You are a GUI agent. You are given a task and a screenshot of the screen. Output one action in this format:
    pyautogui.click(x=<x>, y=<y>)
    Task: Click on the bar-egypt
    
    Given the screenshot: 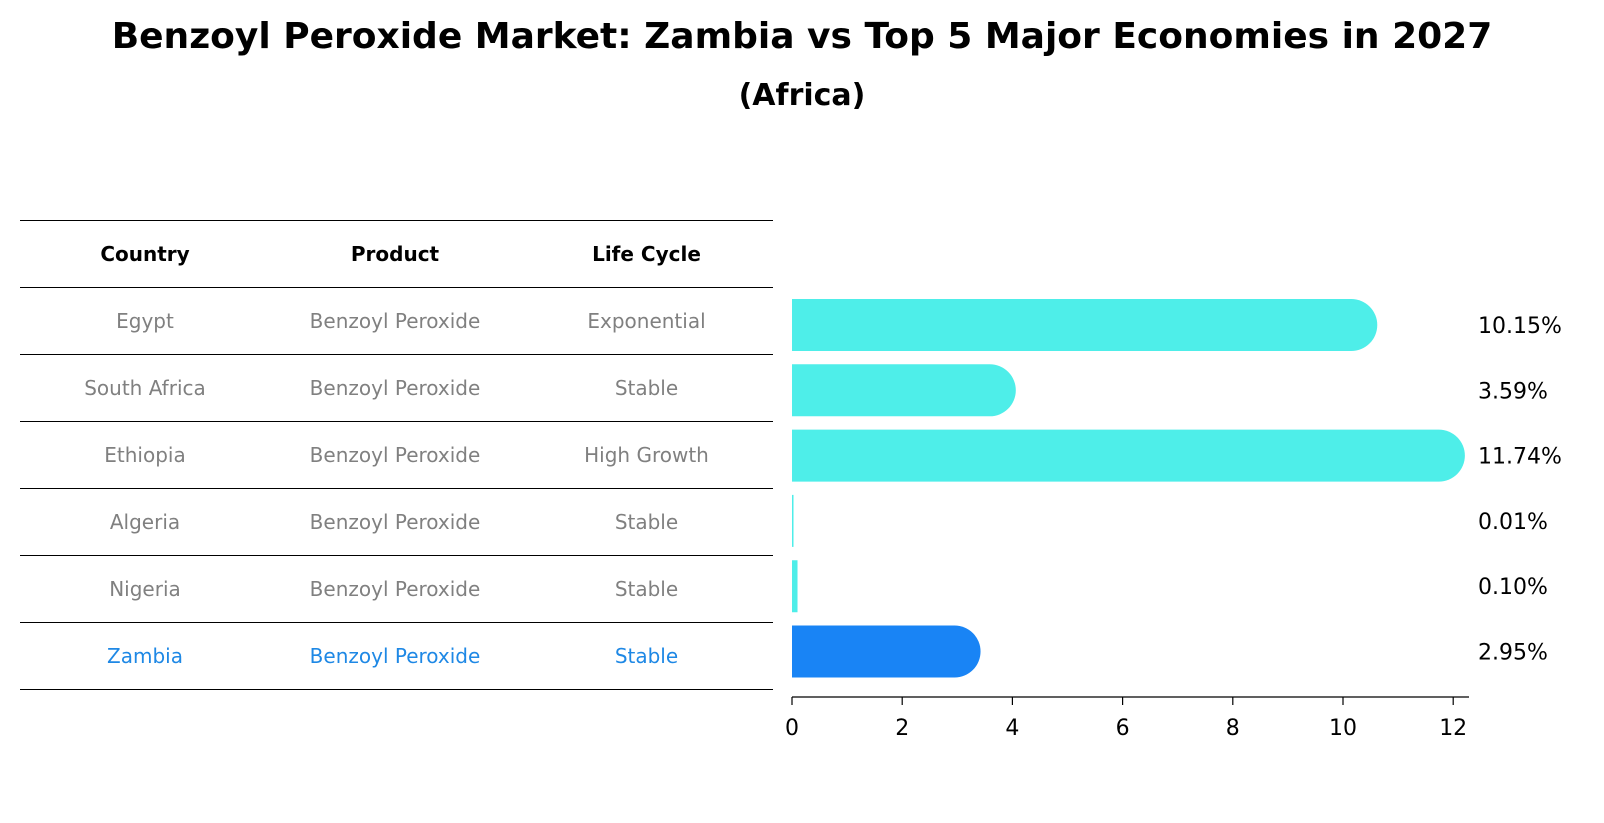 What is the action you would take?
    pyautogui.click(x=1085, y=325)
    